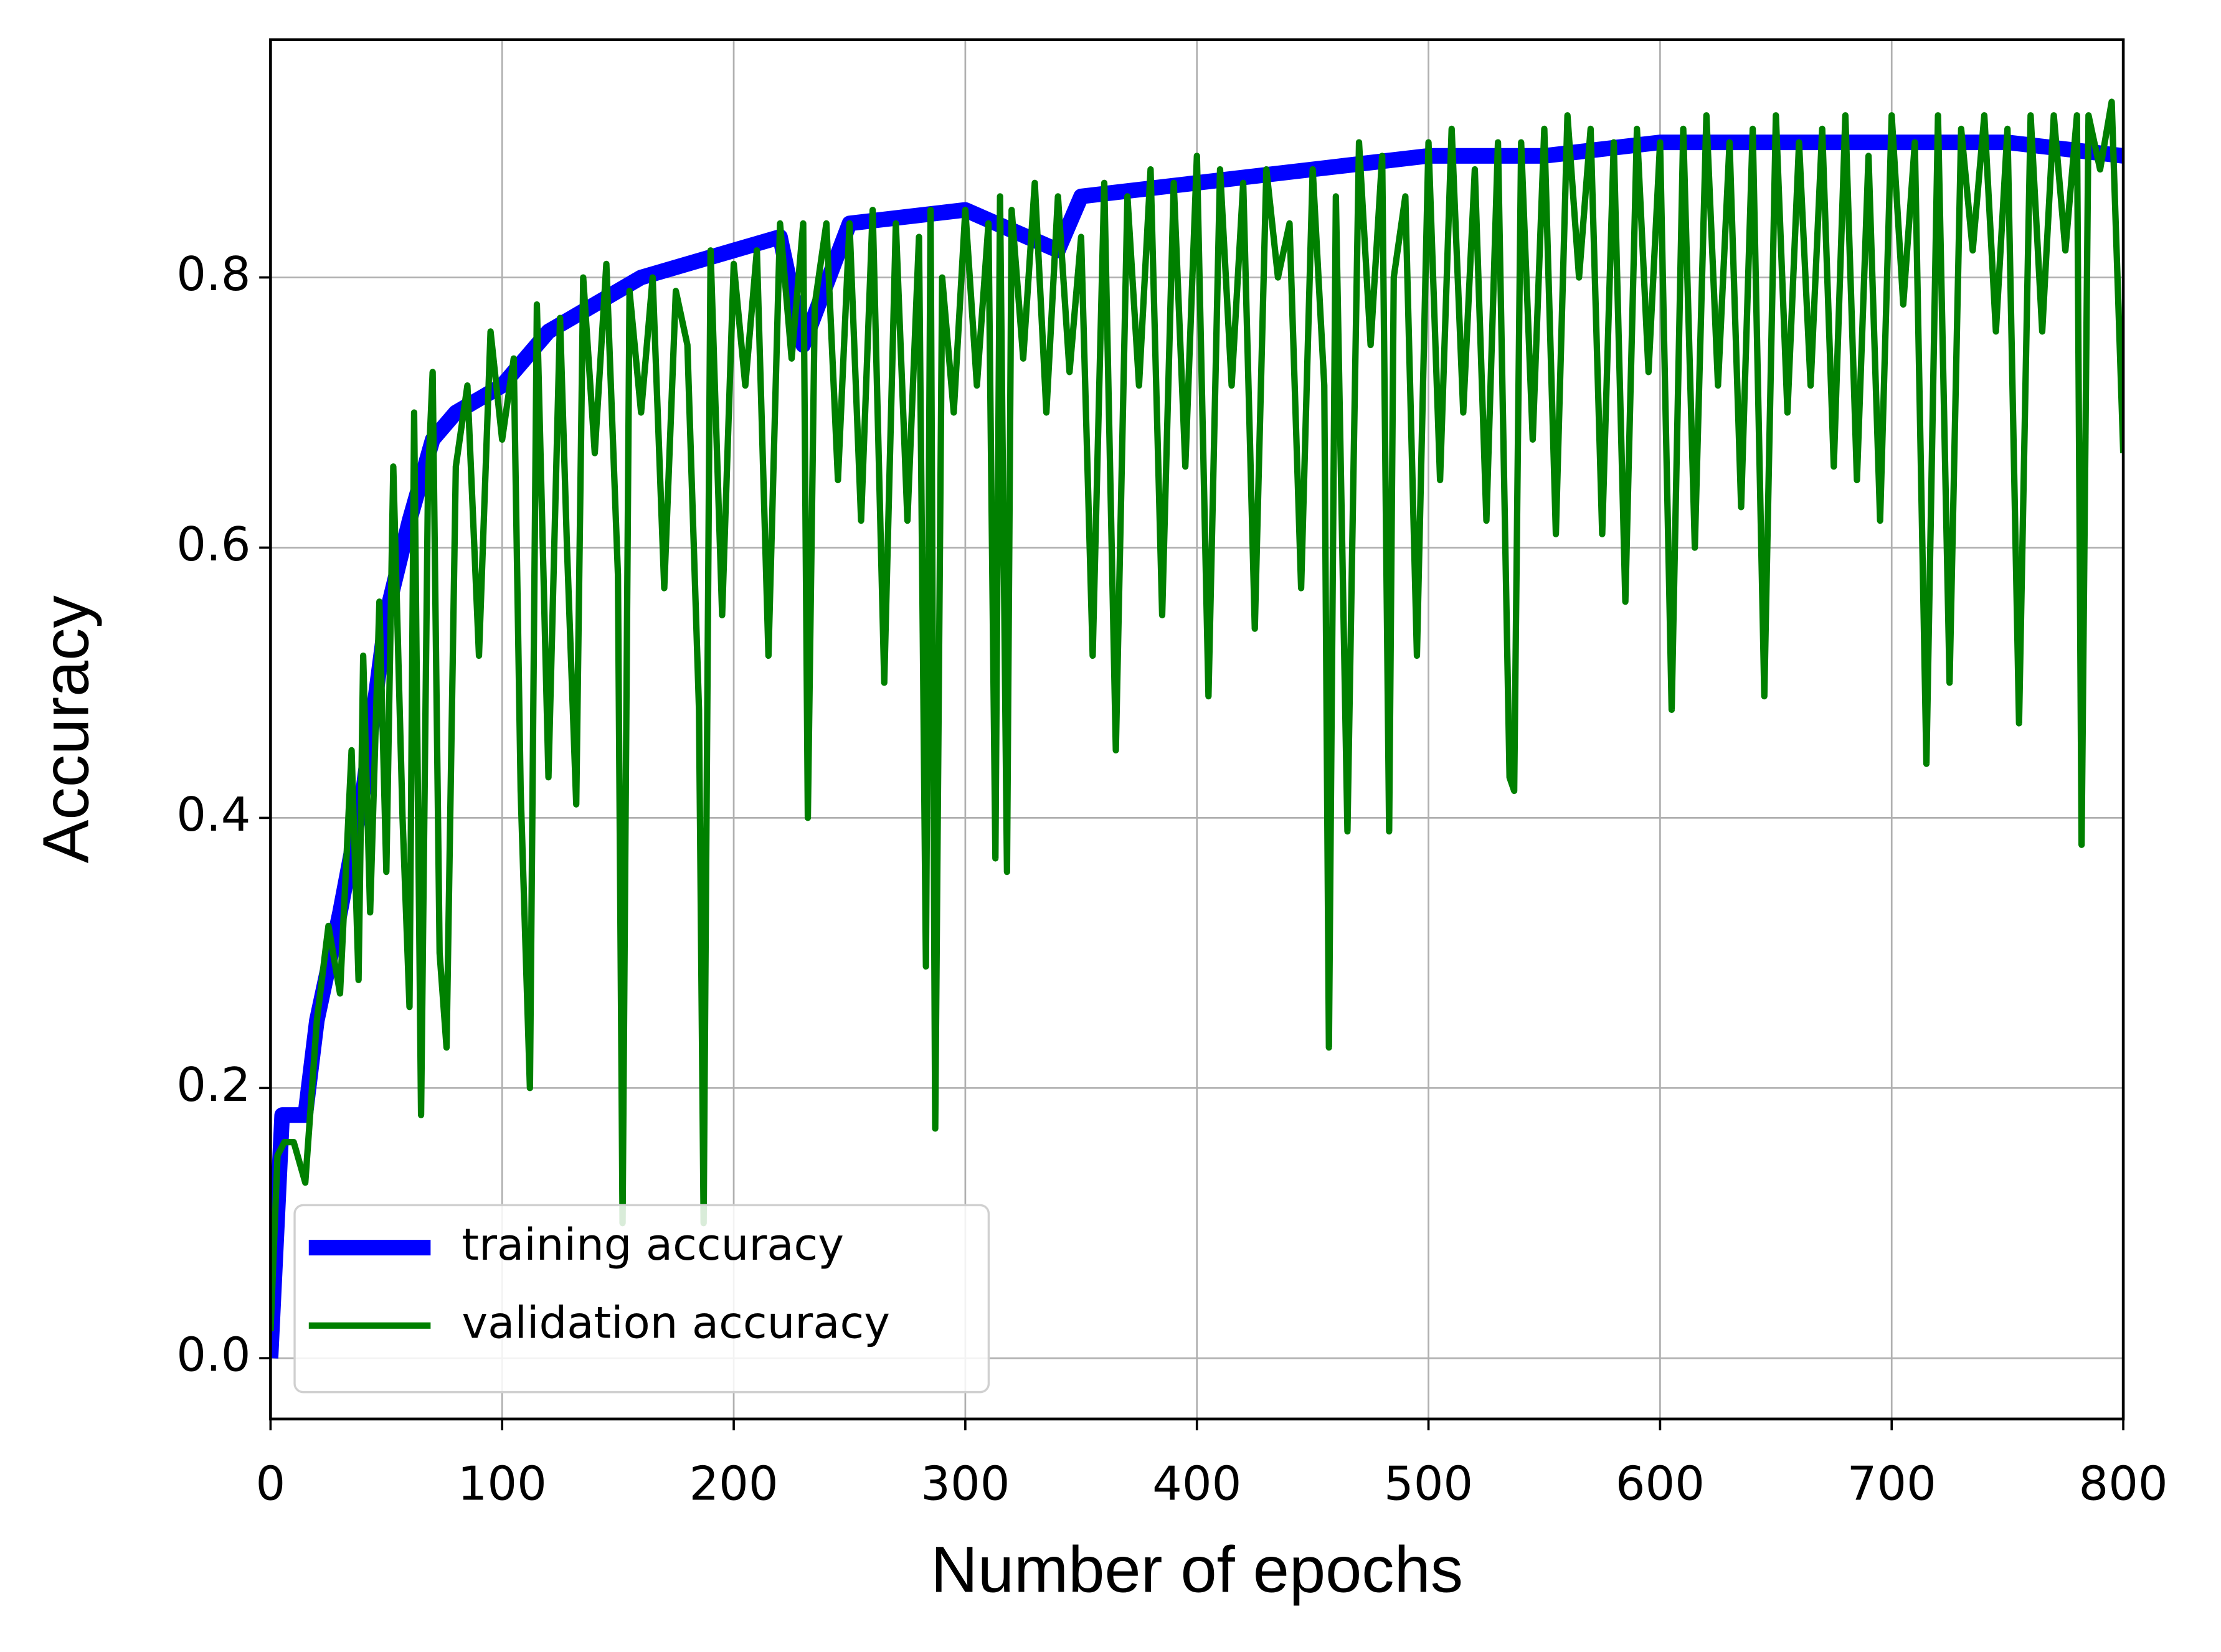 The height and width of the screenshot is (1652, 2221). Describe the element at coordinates (1891, 1483) in the screenshot. I see `x-tick-label: 700` at that location.